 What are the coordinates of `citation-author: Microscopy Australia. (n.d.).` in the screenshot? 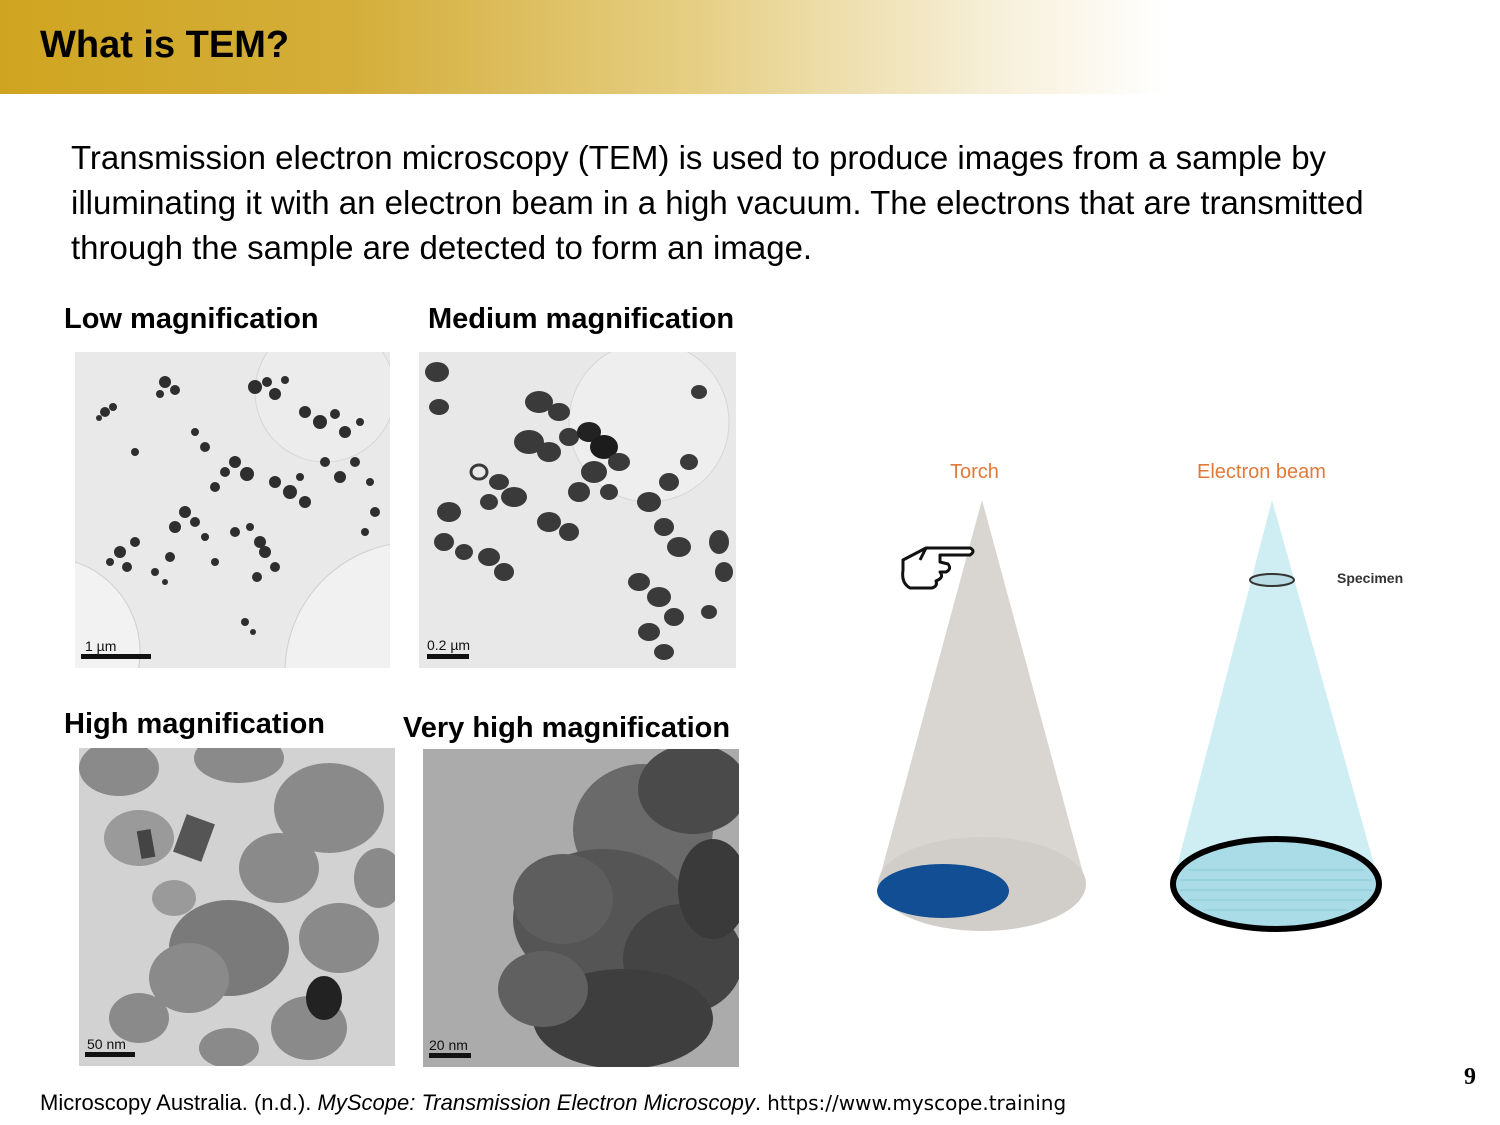 It's located at (179, 1102).